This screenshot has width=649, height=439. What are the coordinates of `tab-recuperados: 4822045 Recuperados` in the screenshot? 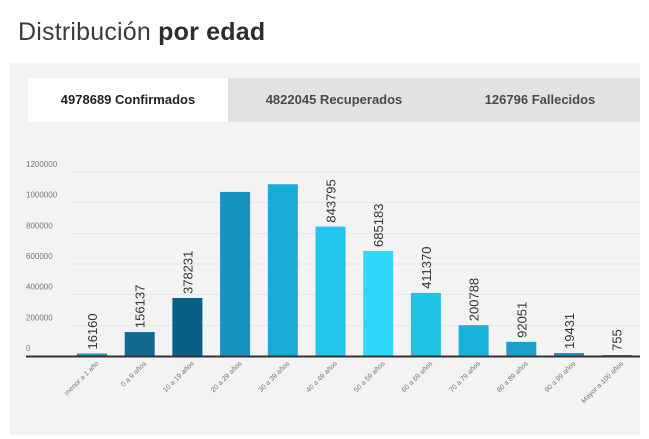 It's located at (334, 99).